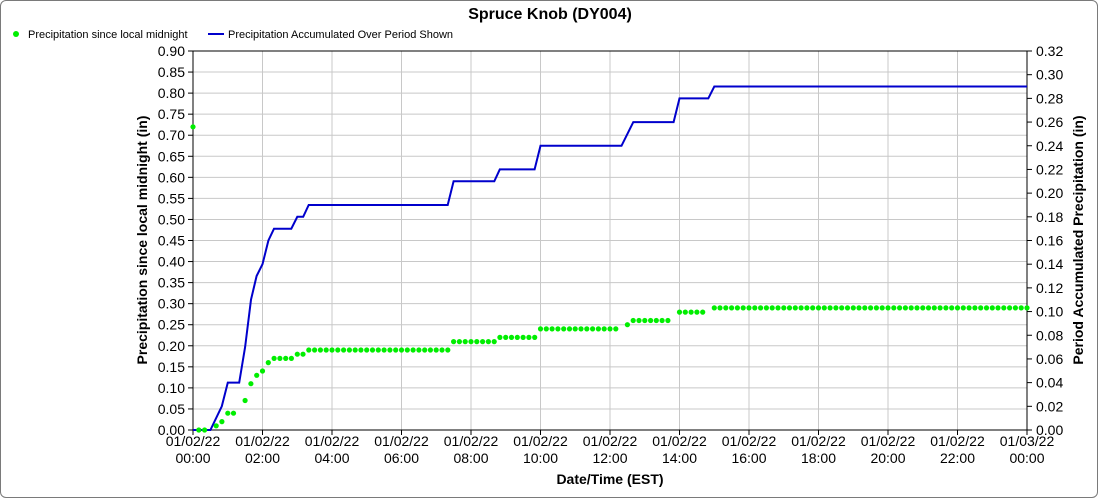 This screenshot has height=500, width=1100. Describe the element at coordinates (171, 409) in the screenshot. I see `y-left-tick-label: 0.05` at that location.